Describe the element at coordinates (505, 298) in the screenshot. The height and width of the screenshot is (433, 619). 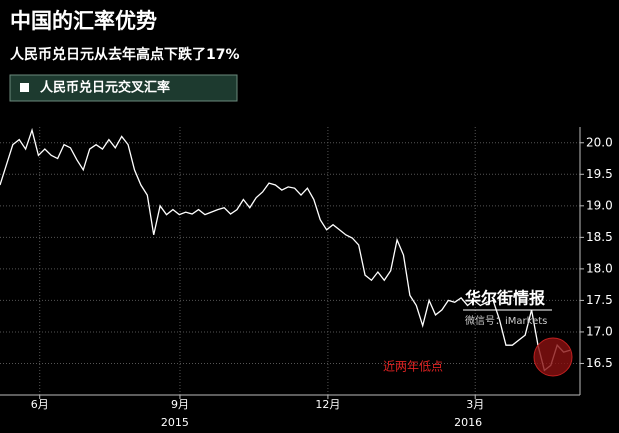
I see `watermark-title: 华尔街情报` at that location.